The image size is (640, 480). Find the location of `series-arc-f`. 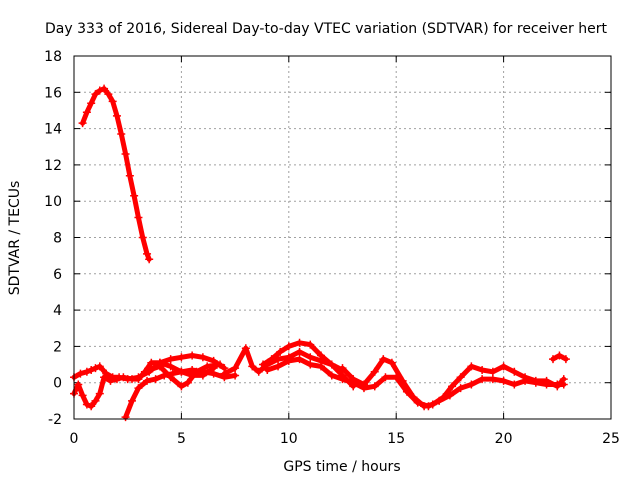

series-arc-f is located at coordinates (303, 356).